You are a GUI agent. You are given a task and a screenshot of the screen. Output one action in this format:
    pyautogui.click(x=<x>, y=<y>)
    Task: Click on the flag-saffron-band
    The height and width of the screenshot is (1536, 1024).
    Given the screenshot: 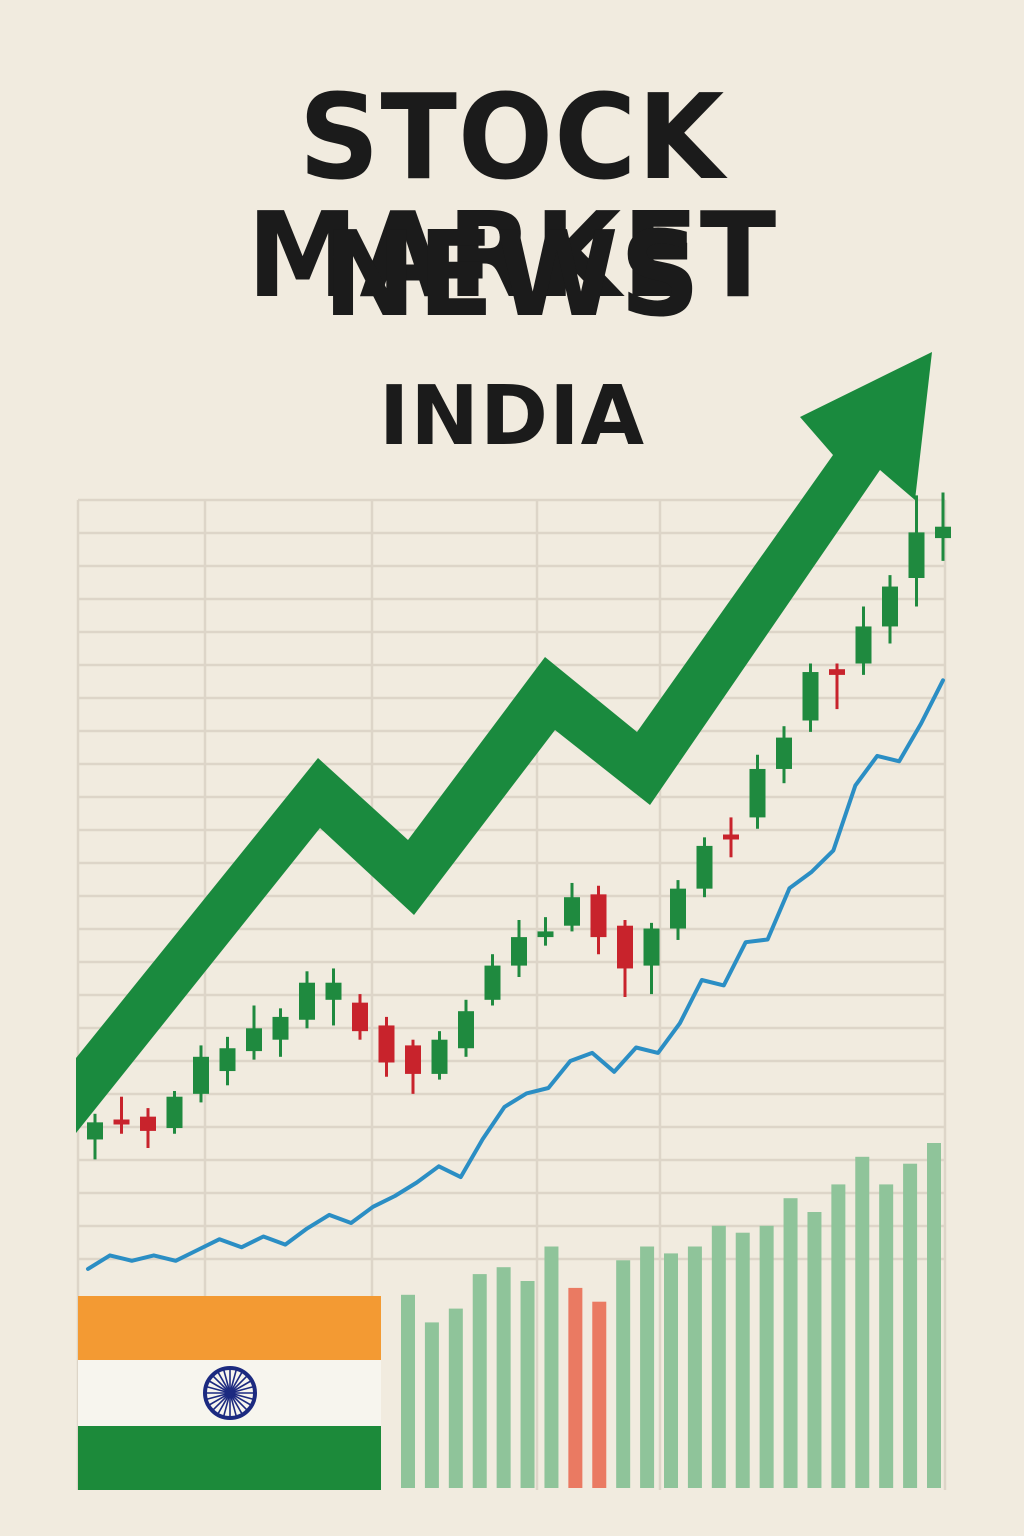 What is the action you would take?
    pyautogui.click(x=229, y=1328)
    